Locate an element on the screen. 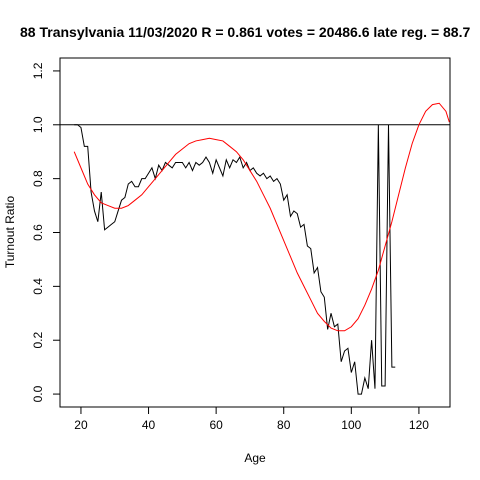 The width and height of the screenshot is (480, 480). y-tick-label: 0.2 is located at coordinates (38, 340).